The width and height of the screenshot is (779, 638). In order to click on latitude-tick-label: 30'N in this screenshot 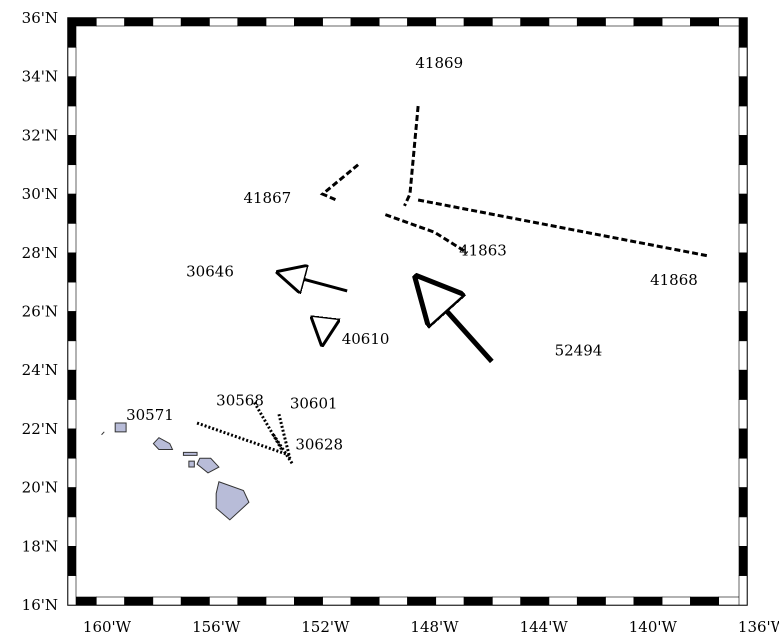, I will do `click(40, 194)`.